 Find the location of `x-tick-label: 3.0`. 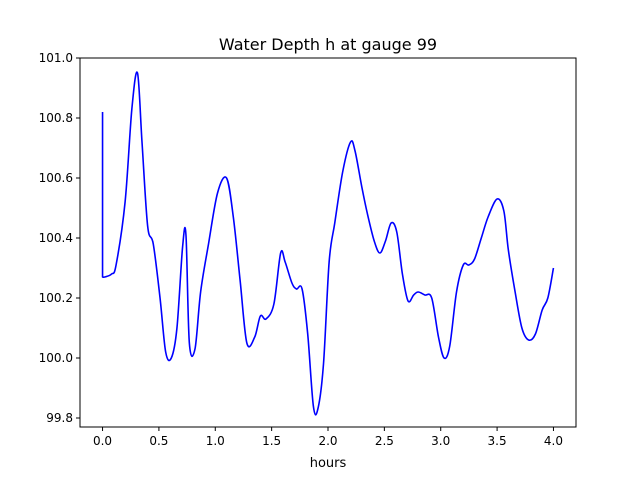

x-tick-label: 3.0 is located at coordinates (440, 441).